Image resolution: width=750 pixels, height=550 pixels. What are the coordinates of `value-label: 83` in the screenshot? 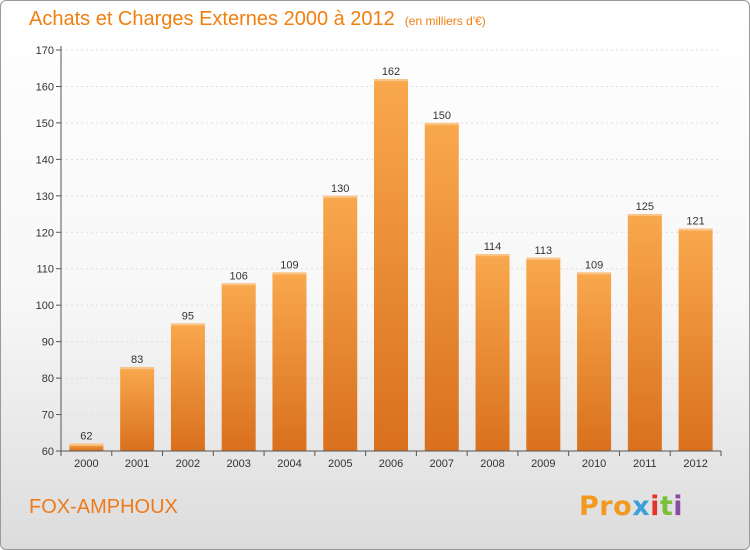 It's located at (137, 360).